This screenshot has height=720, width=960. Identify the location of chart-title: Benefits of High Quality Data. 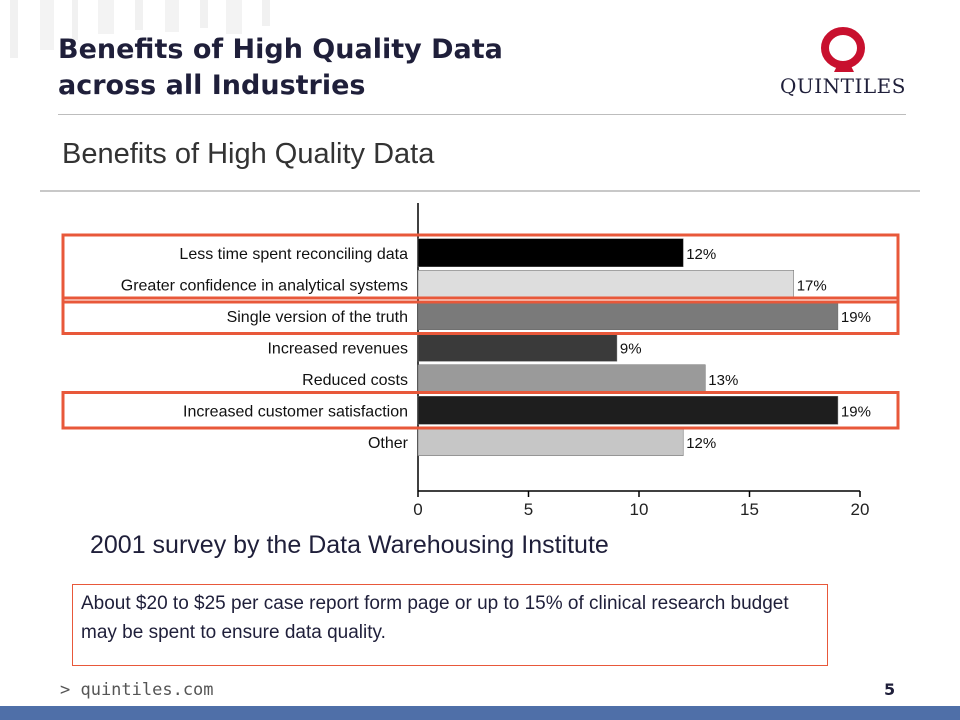
(248, 154).